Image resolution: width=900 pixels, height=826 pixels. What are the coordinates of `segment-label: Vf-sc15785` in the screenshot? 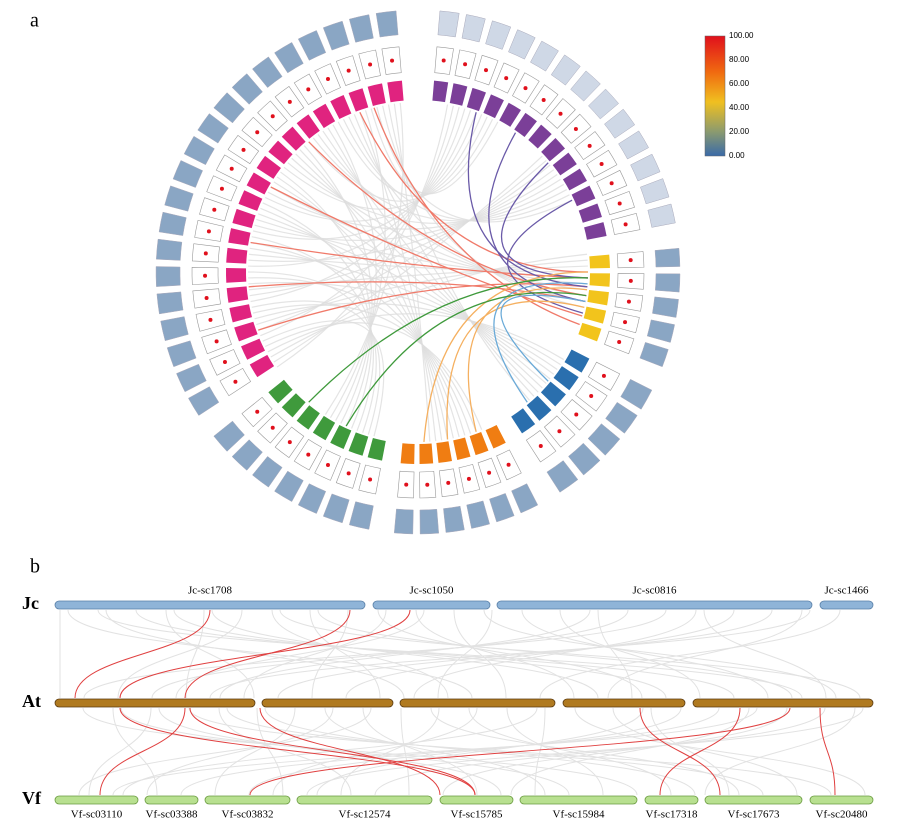 It's located at (477, 815).